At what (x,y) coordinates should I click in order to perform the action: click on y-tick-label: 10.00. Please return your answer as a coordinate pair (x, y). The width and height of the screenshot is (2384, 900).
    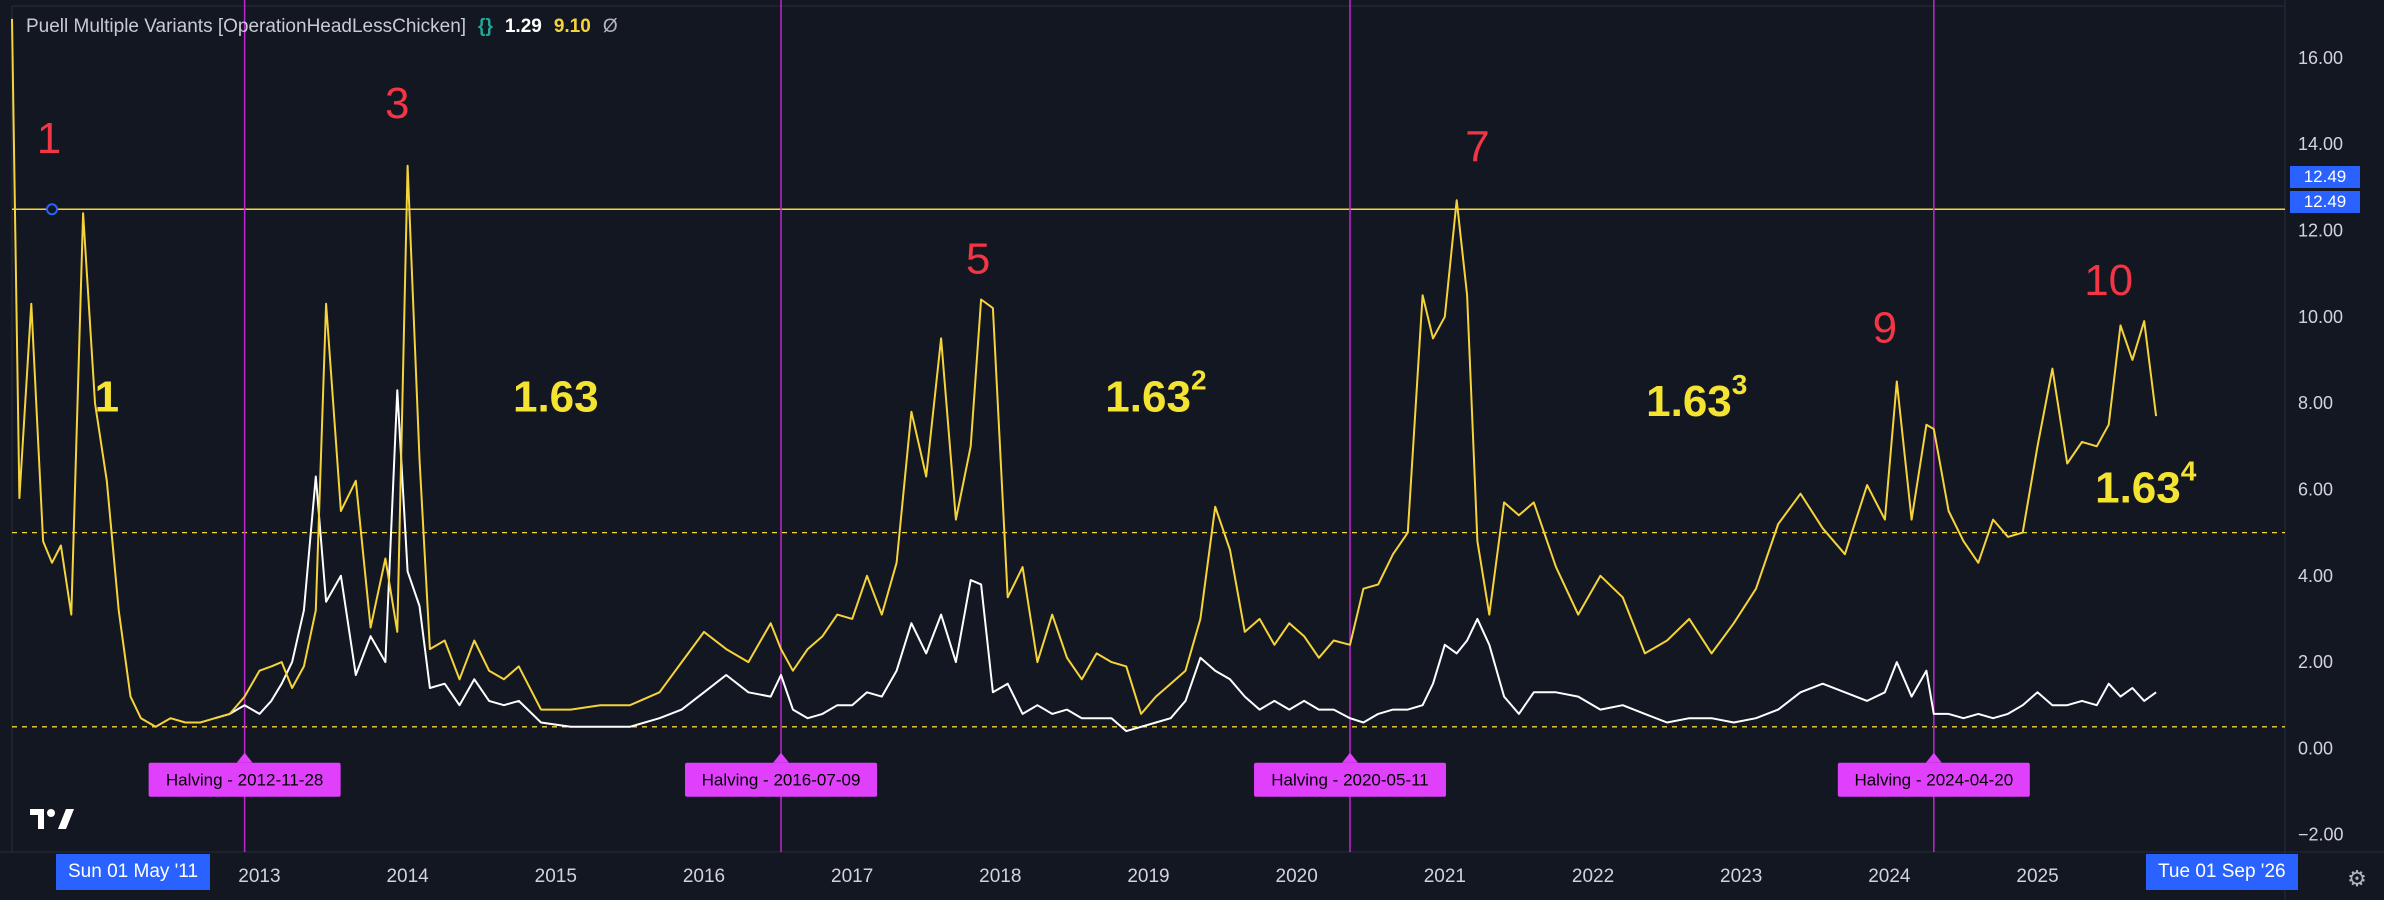
    Looking at the image, I should click on (2320, 317).